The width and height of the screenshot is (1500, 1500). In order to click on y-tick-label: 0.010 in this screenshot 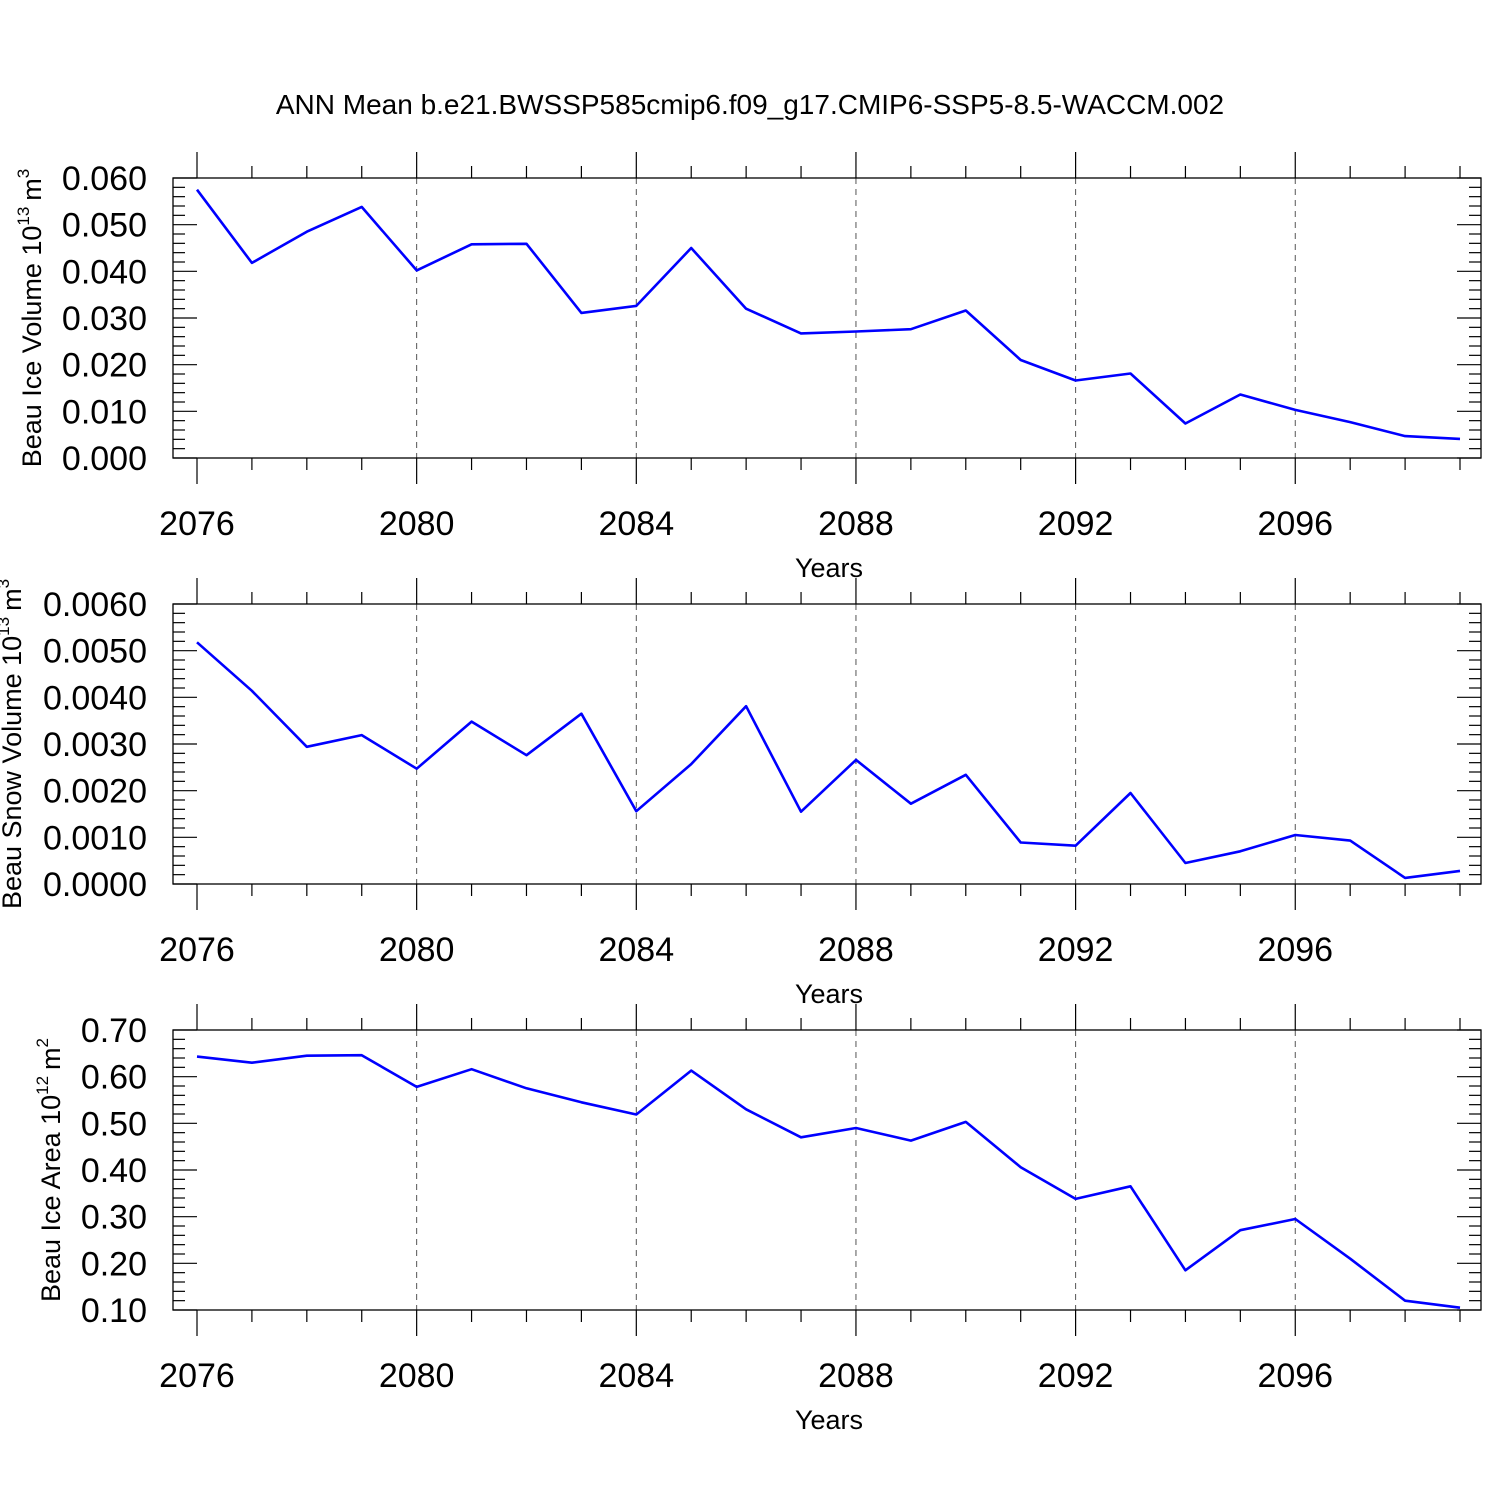, I will do `click(104, 412)`.